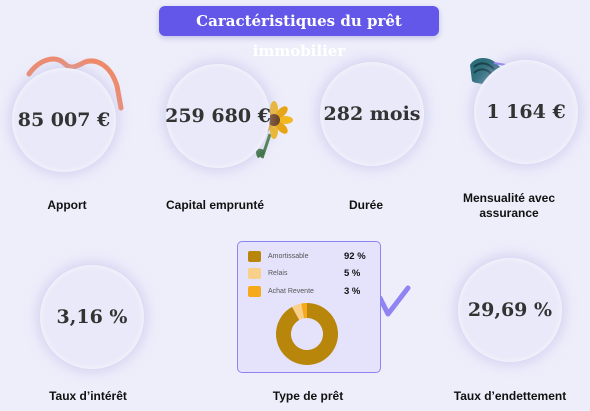 The width and height of the screenshot is (590, 411). I want to click on capital-circle: 259 680 €, so click(218, 116).